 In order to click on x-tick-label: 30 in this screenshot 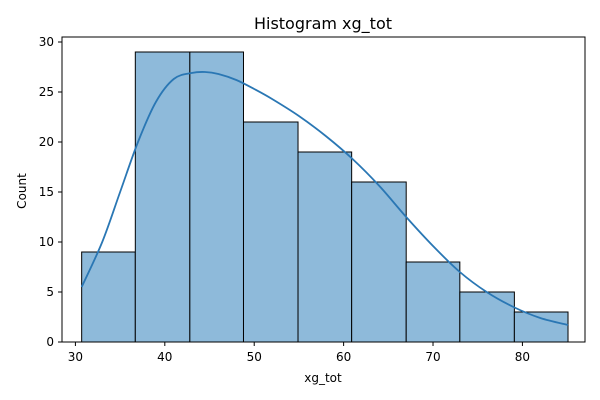, I will do `click(75, 357)`.